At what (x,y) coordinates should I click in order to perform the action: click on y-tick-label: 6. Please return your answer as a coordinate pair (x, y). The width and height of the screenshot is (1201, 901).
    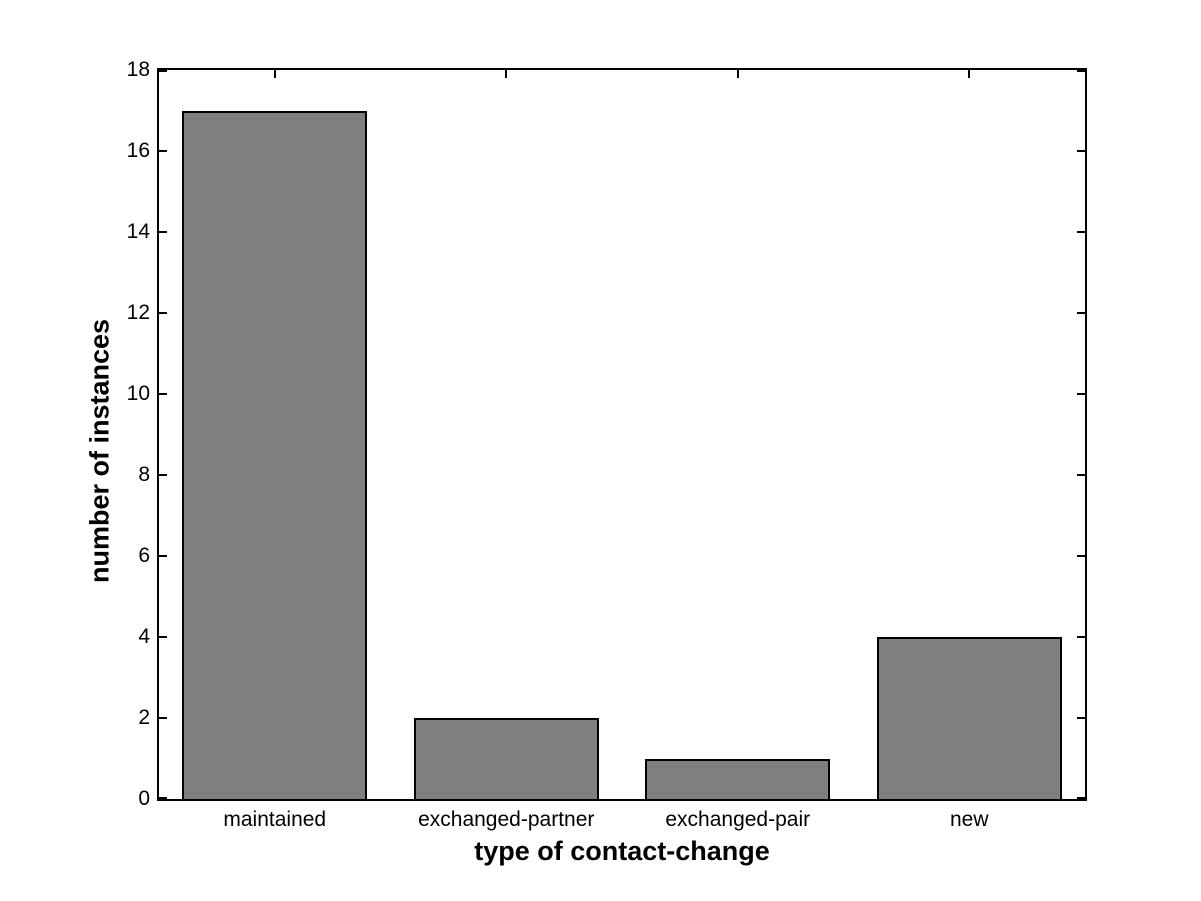
    Looking at the image, I should click on (144, 555).